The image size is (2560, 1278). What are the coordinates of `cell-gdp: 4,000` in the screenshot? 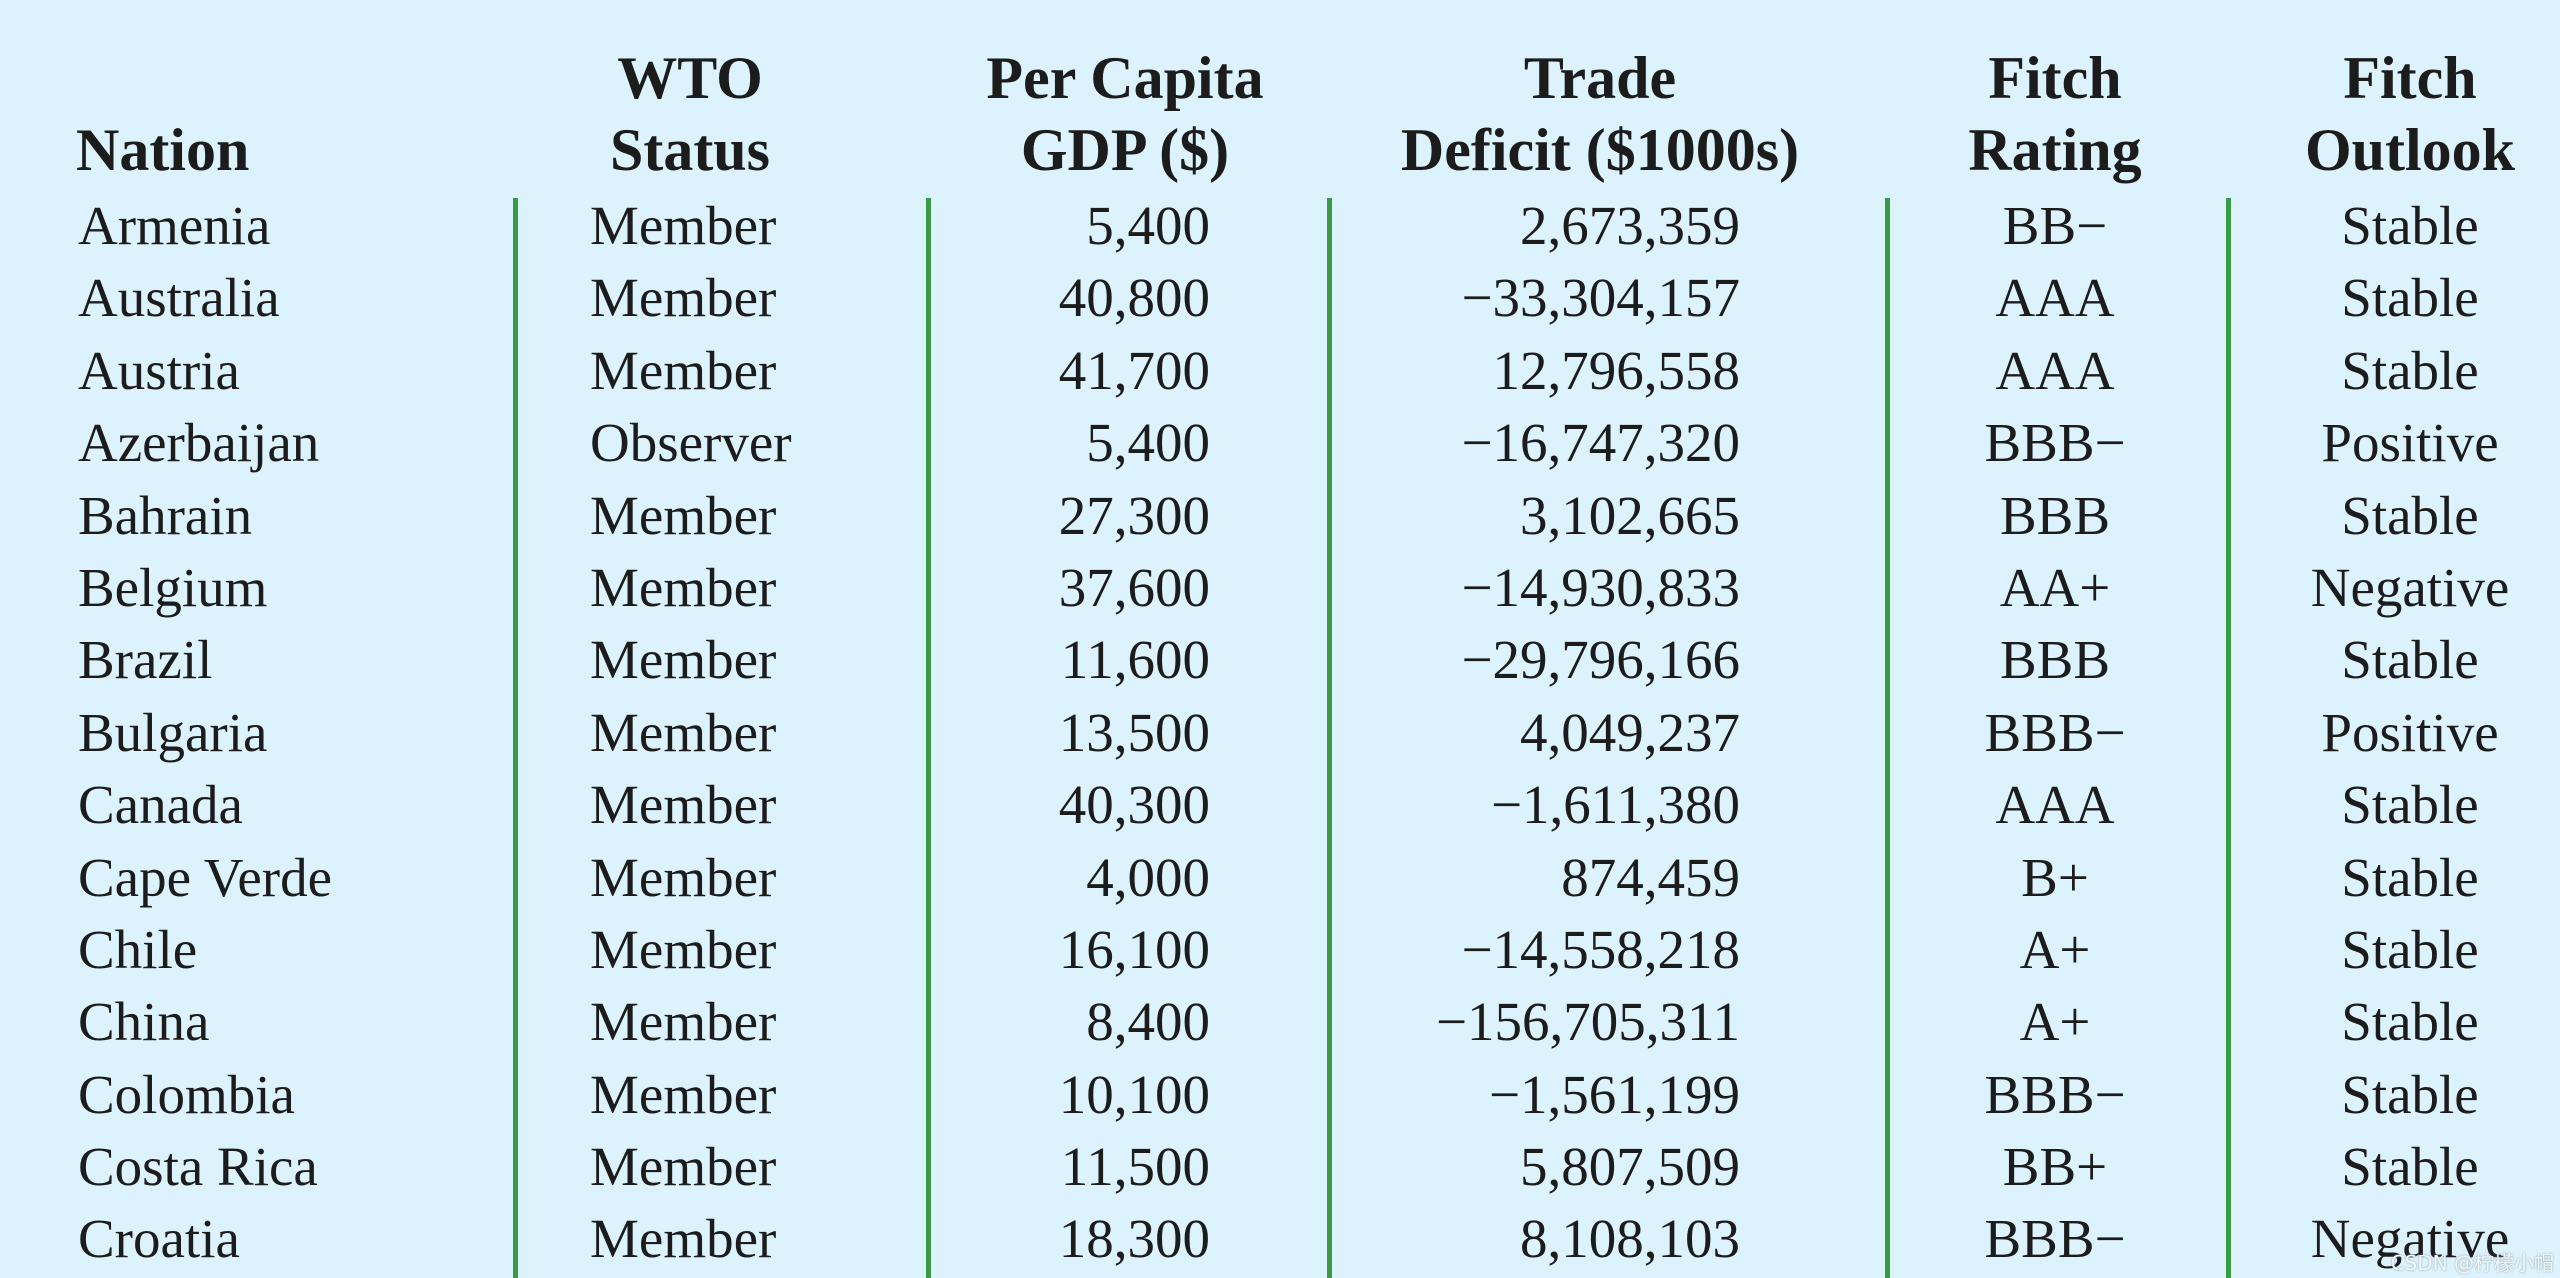 It's located at (1148, 877).